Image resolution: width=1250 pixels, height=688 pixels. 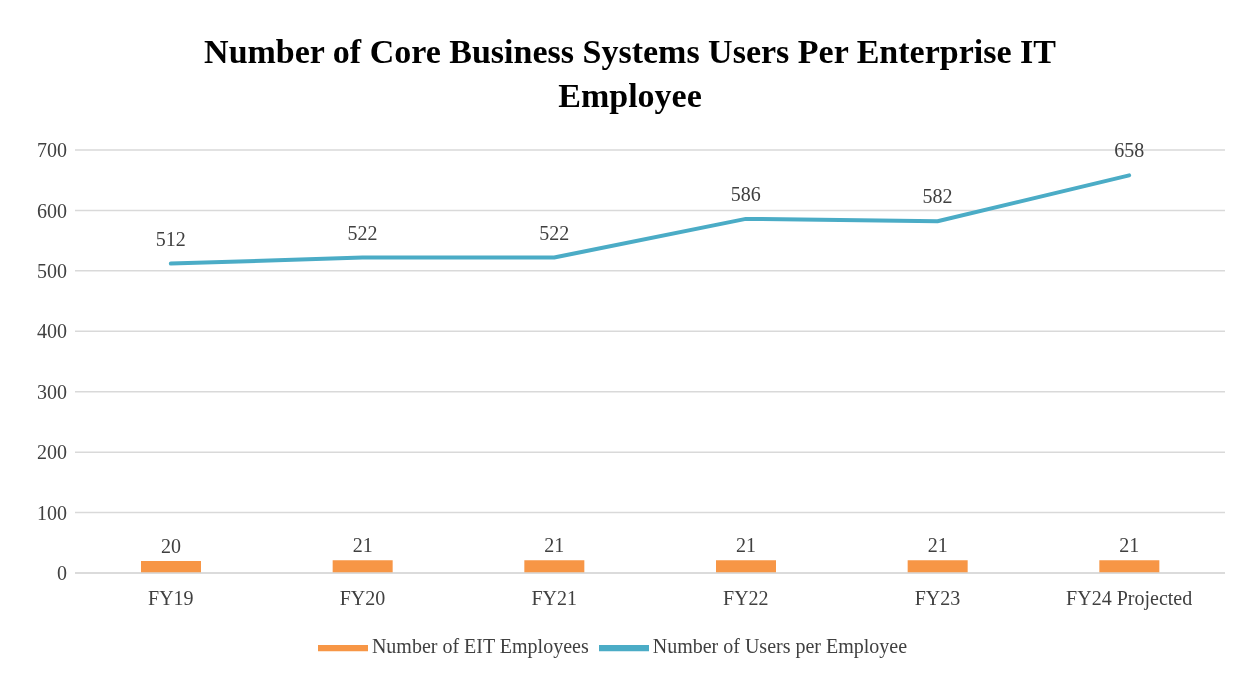 What do you see at coordinates (1129, 599) in the screenshot?
I see `x-tick-label: FY24 Projected` at bounding box center [1129, 599].